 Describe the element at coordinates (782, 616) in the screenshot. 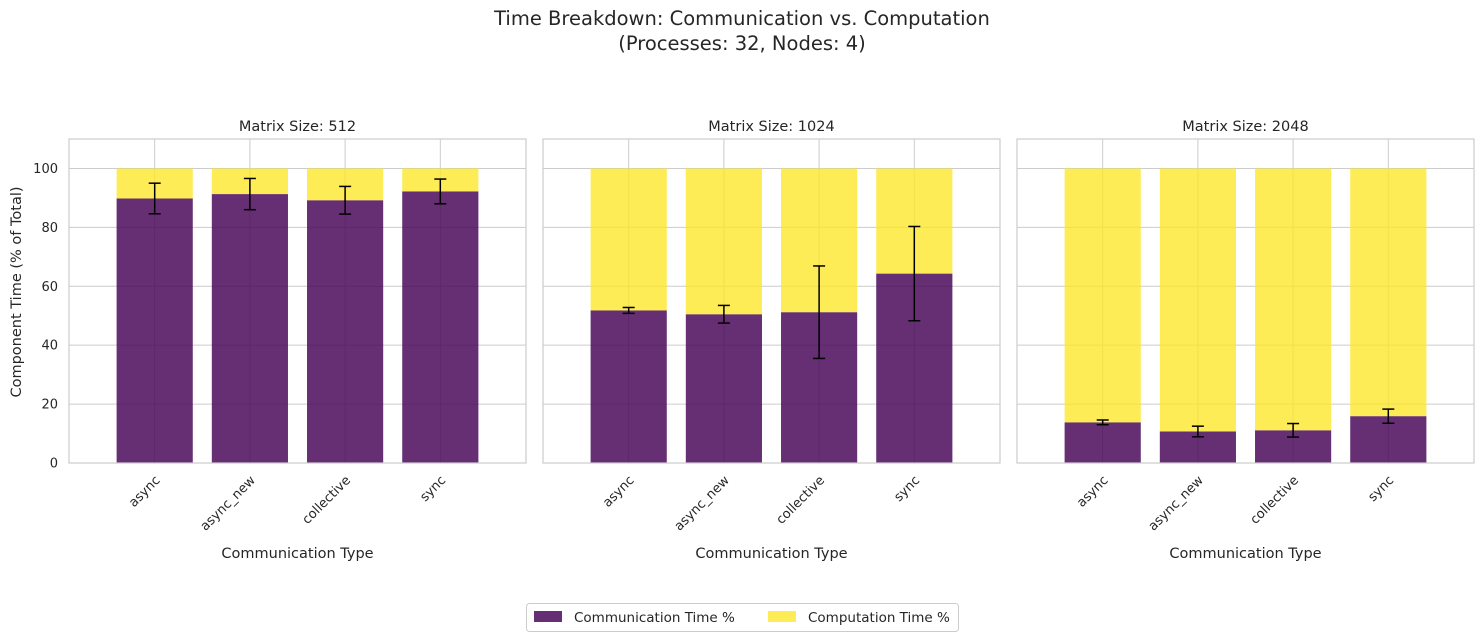

I see `legend-swatch-computation` at that location.